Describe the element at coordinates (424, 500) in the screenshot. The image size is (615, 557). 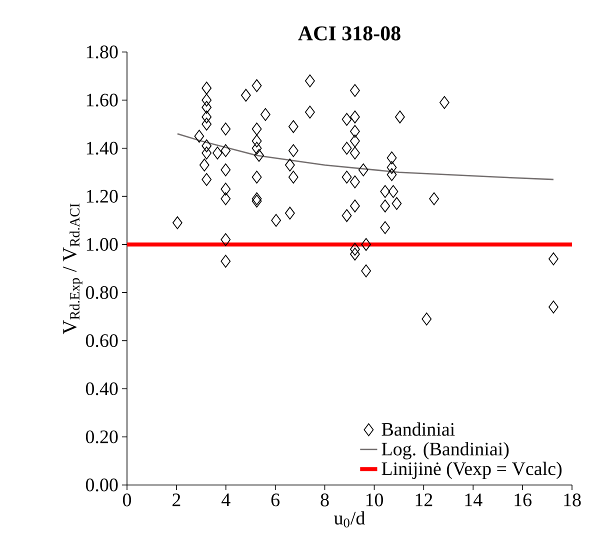
I see `x-tick-label: 12` at that location.